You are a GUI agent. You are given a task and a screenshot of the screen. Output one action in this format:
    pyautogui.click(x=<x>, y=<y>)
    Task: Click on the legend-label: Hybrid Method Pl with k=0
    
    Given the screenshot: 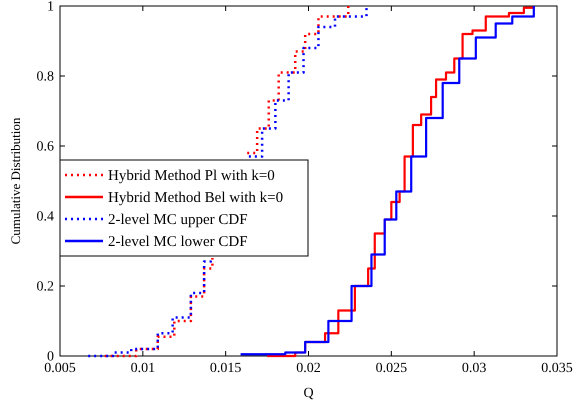 What is the action you would take?
    pyautogui.click(x=191, y=176)
    